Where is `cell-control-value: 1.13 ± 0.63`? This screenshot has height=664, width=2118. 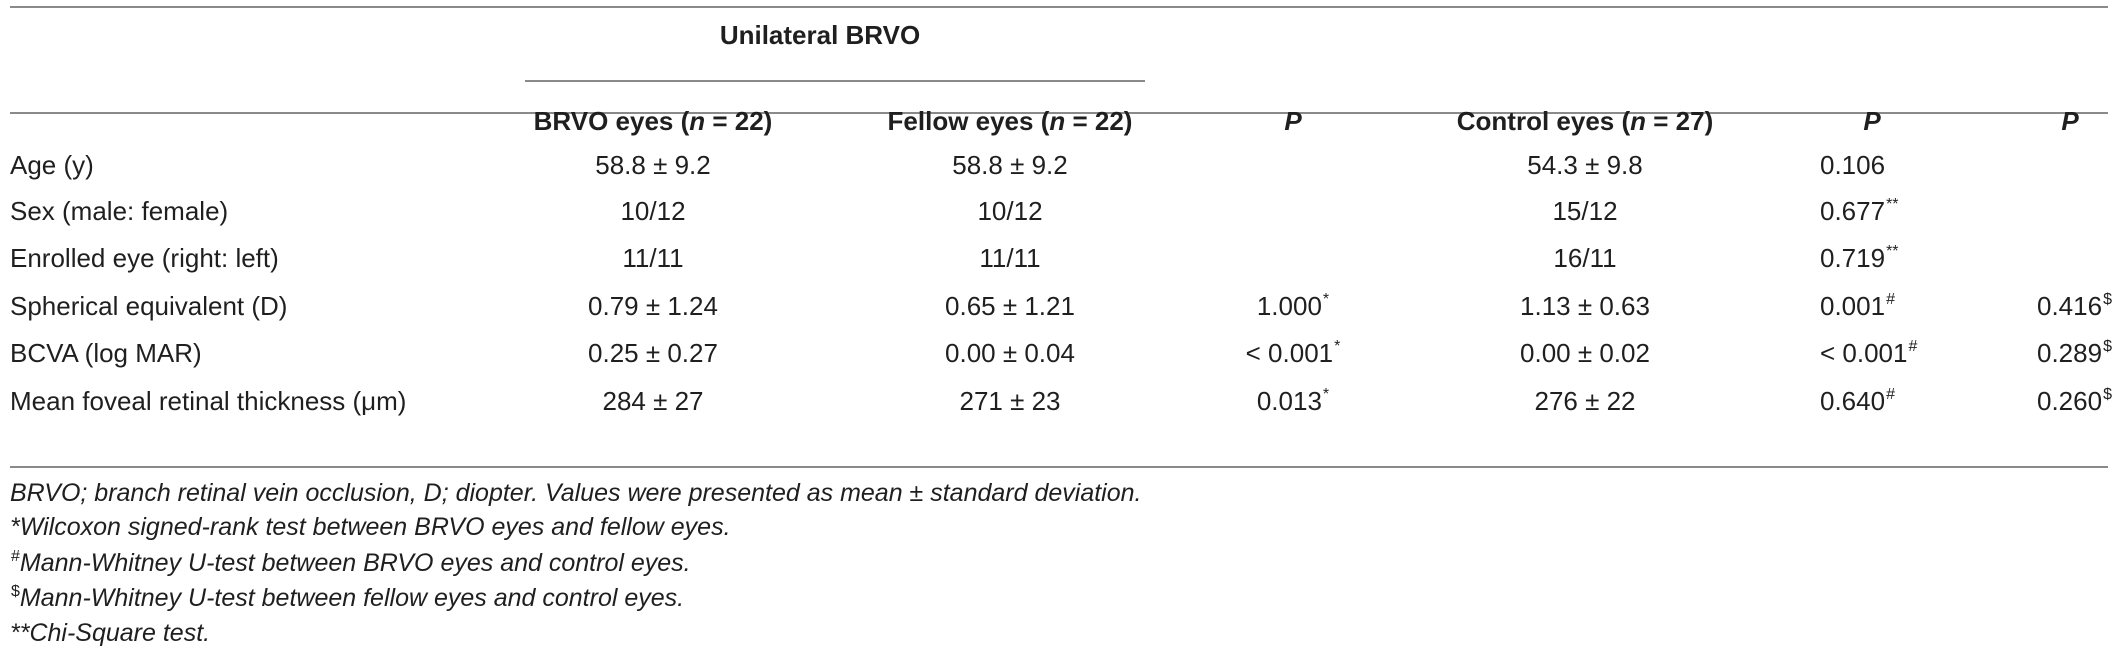
cell-control-value: 1.13 ± 0.63 is located at coordinates (1585, 306).